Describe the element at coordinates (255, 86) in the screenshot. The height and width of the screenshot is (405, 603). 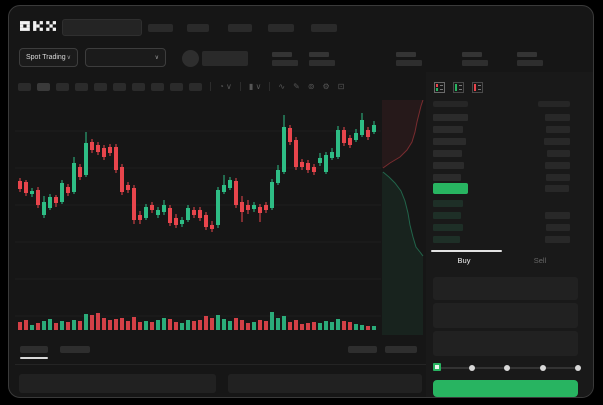
I see `chart-type-selector-icon: ▮ ∨` at that location.